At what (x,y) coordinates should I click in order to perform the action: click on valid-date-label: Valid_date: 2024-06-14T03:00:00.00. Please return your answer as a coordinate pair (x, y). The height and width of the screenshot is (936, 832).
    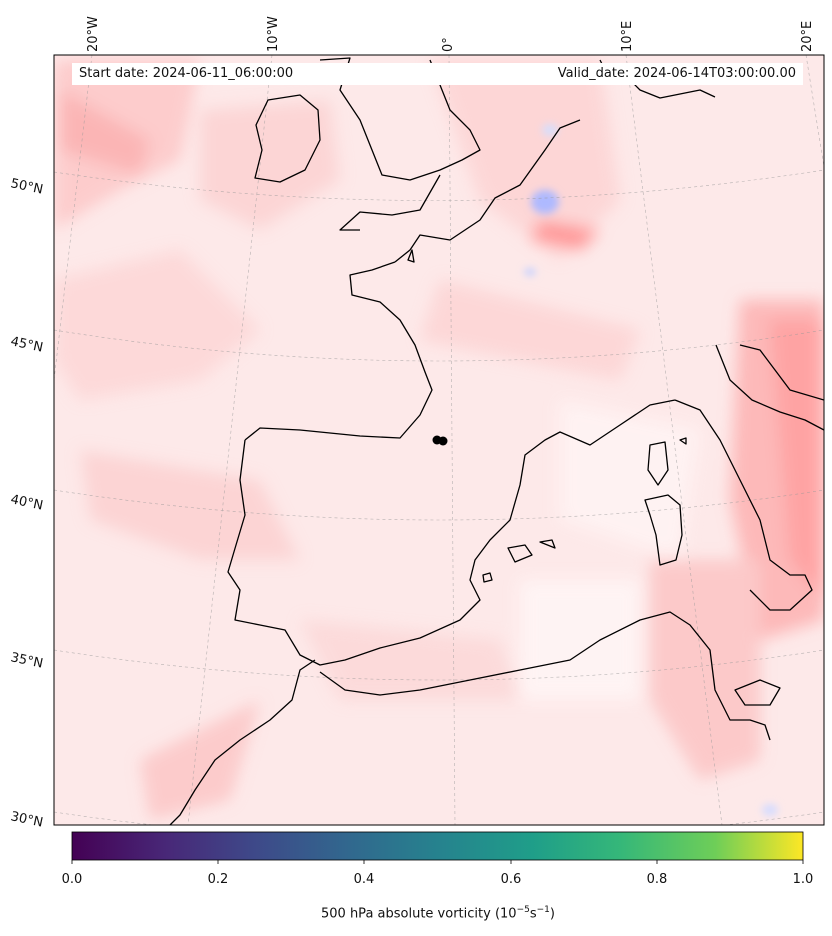
    Looking at the image, I should click on (676, 73).